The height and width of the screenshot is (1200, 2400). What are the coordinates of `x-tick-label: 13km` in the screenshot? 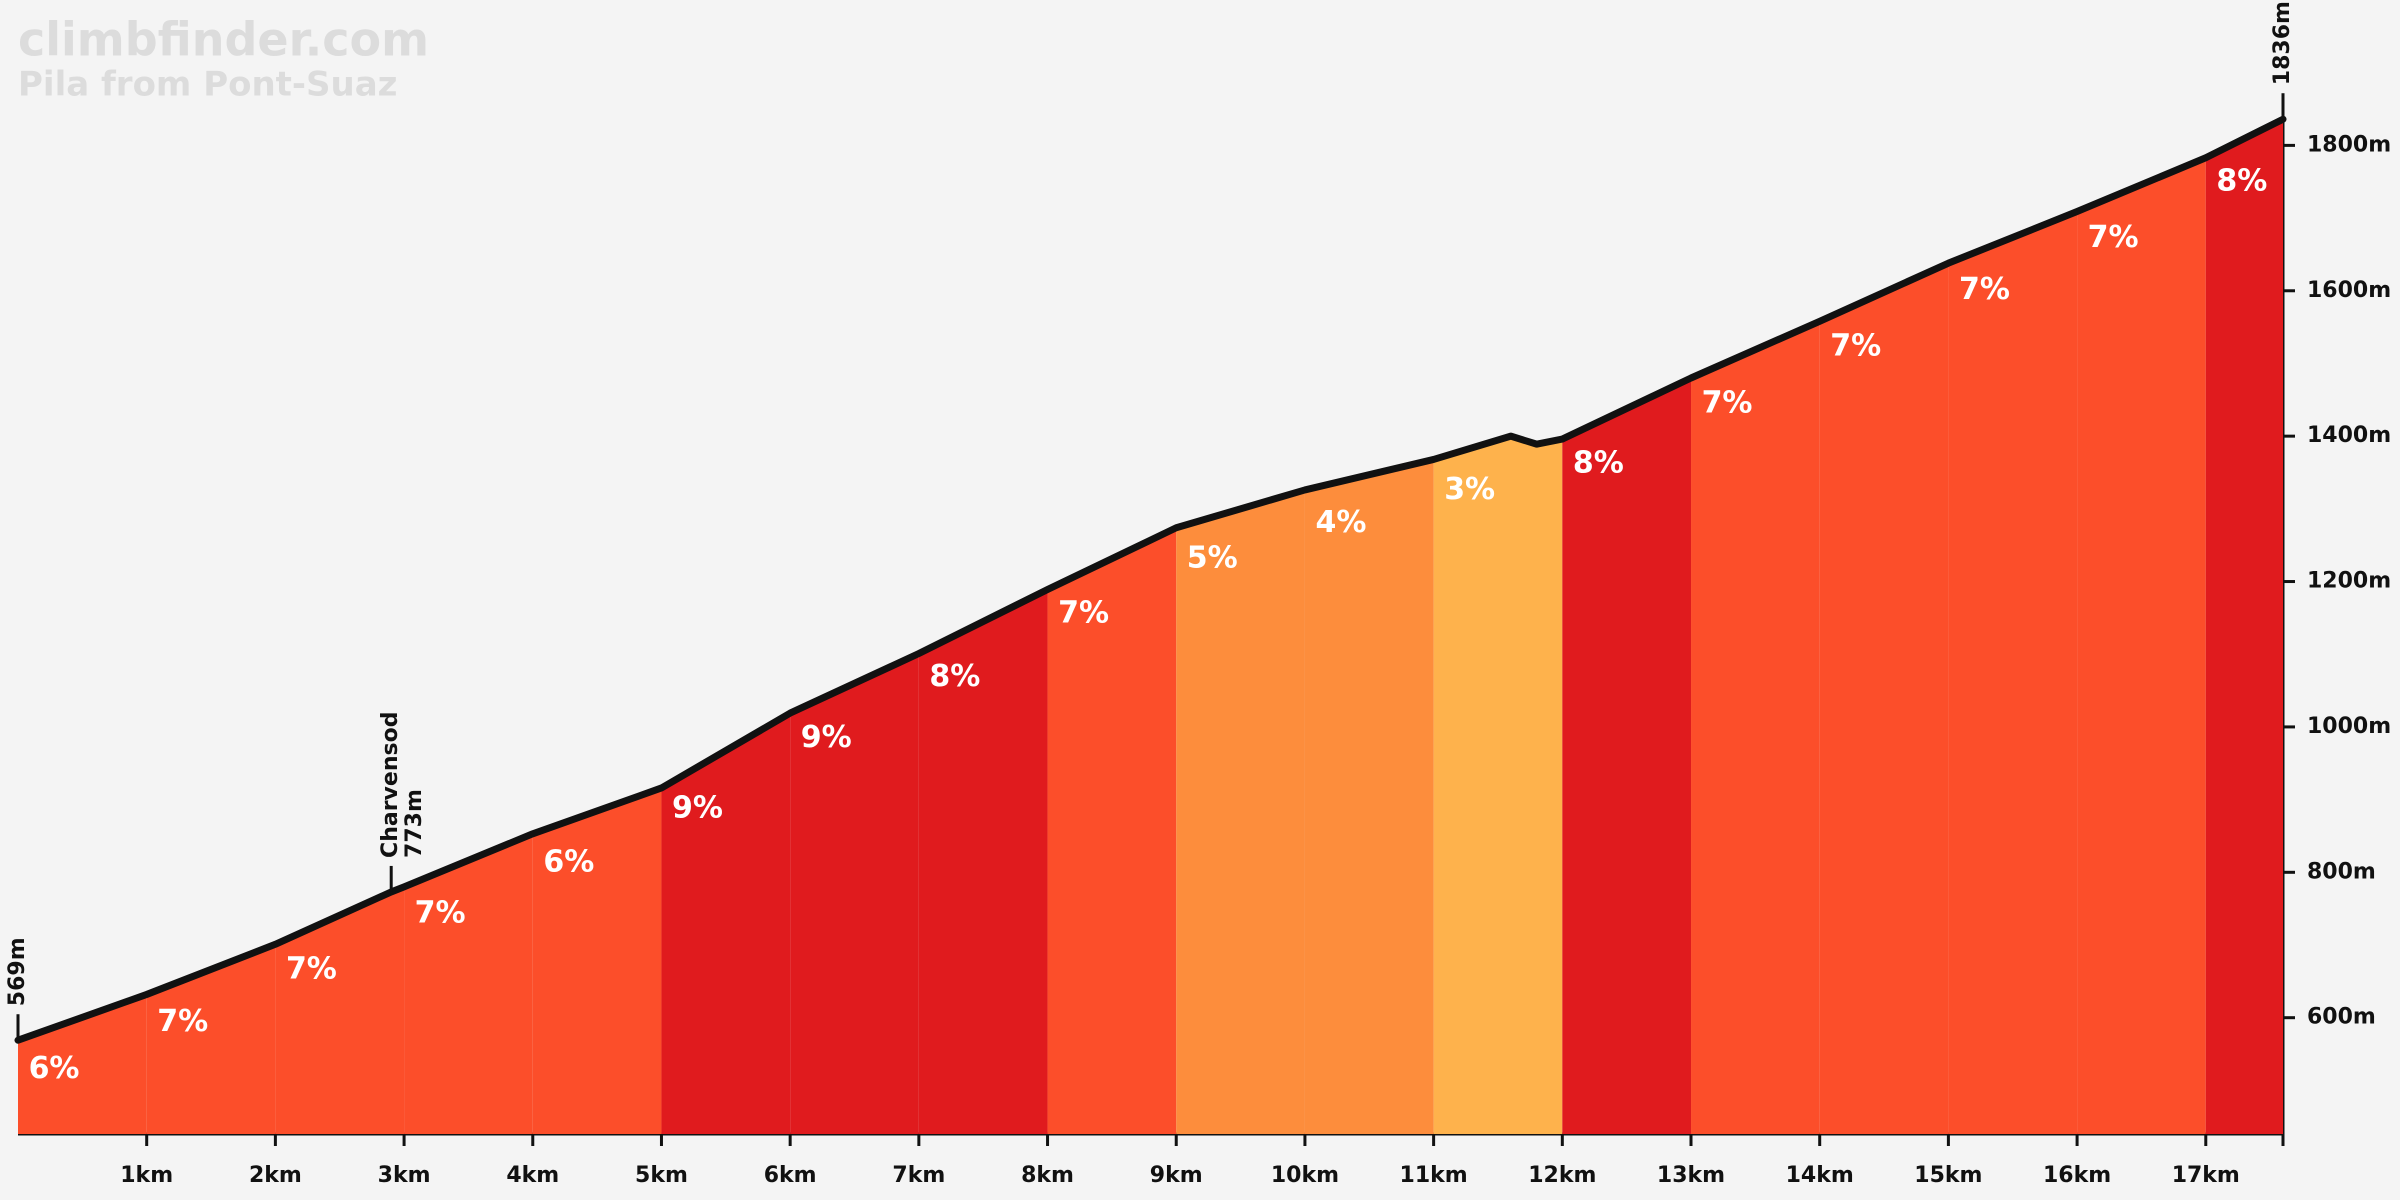 It's located at (1691, 1175).